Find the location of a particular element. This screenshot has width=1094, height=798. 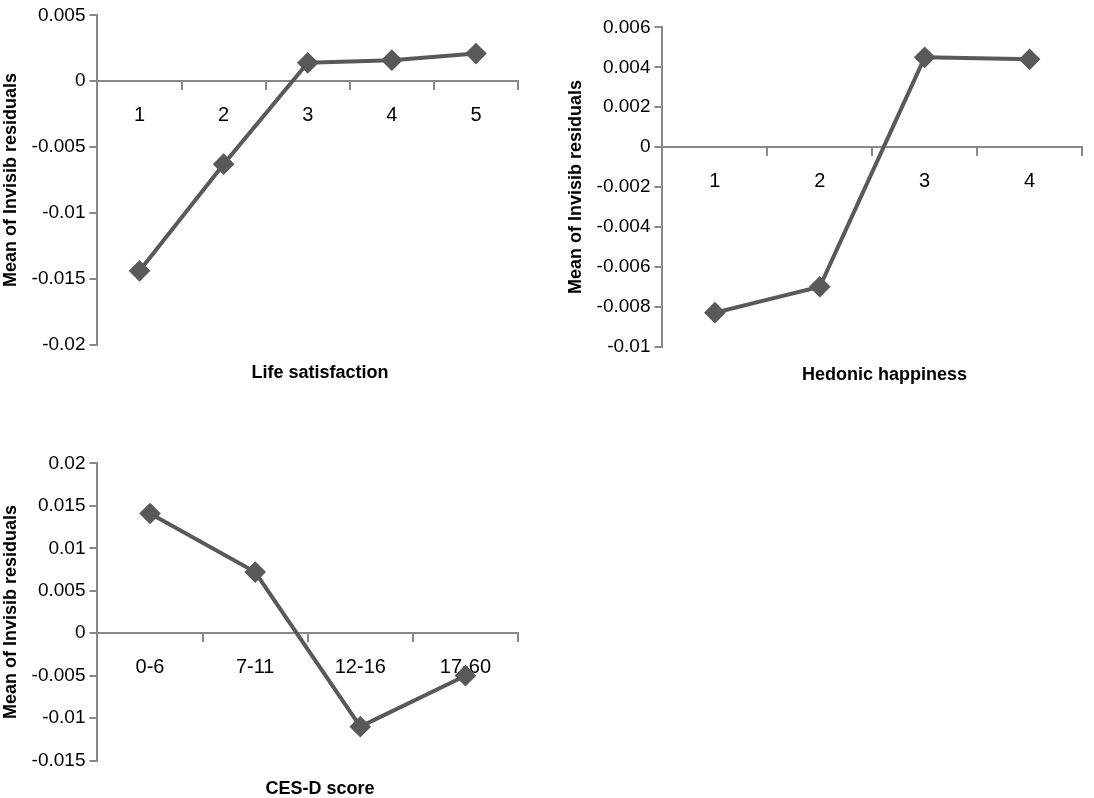

y-tick-label: -0.004 is located at coordinates (623, 226).